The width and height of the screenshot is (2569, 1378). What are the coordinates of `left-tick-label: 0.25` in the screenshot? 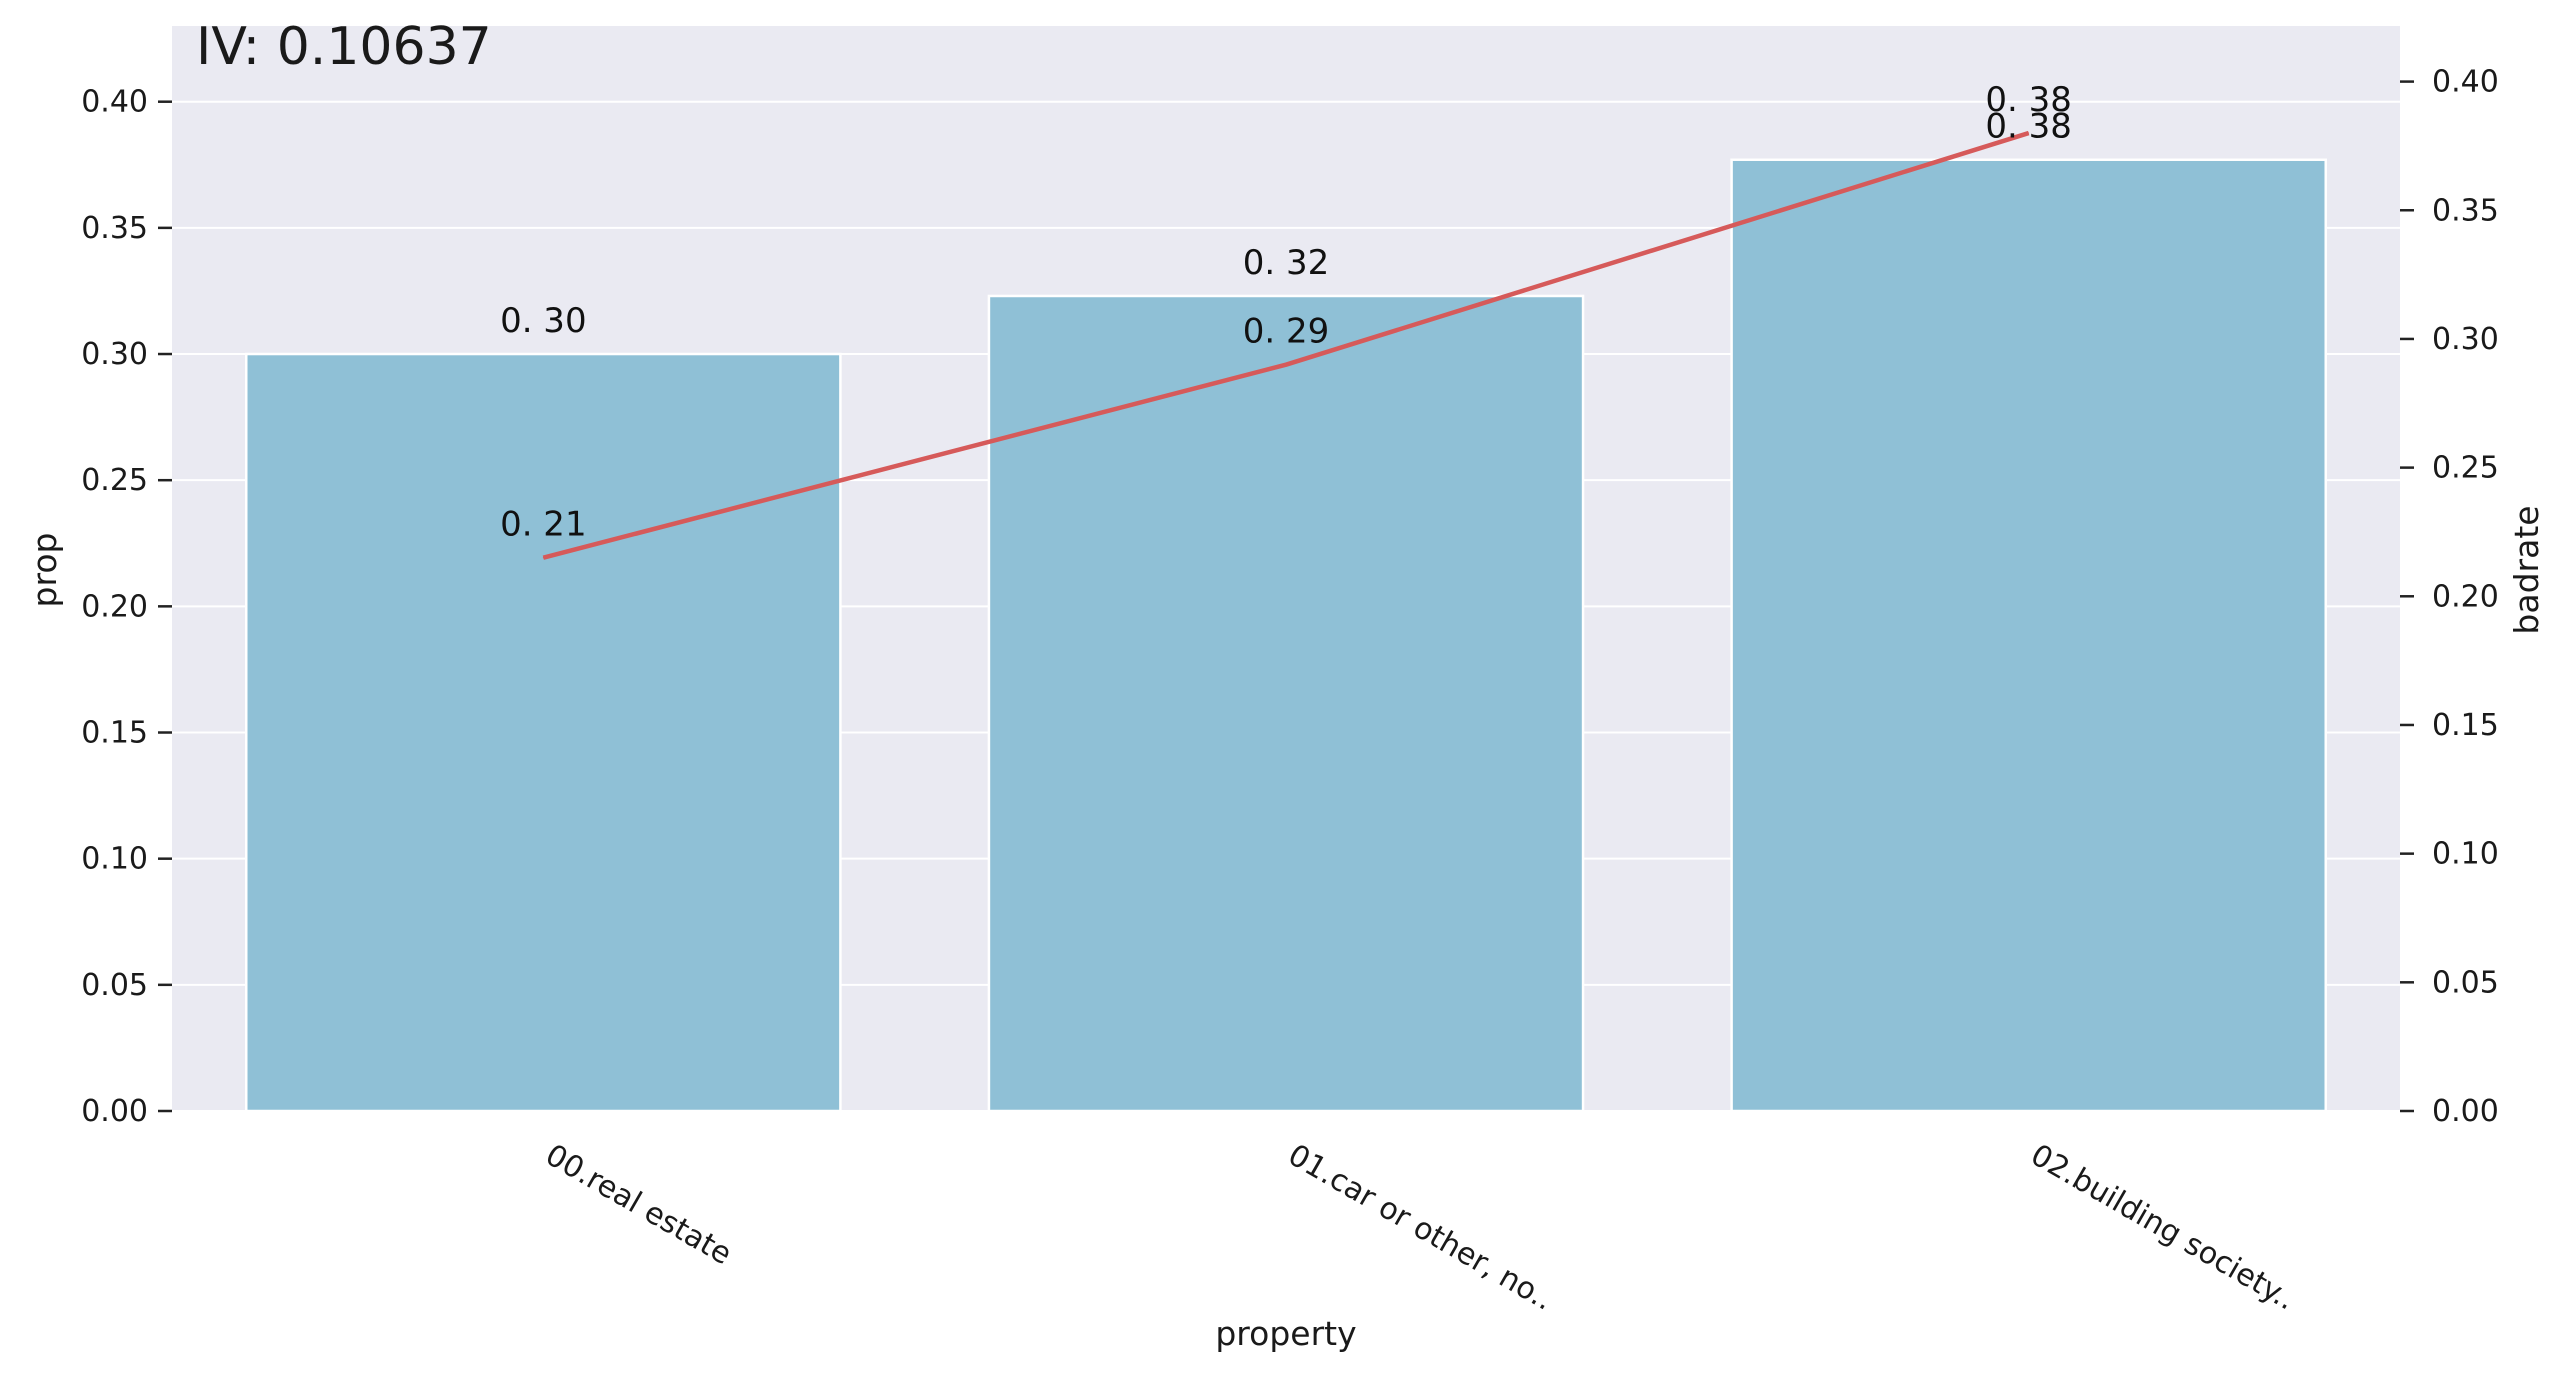 It's located at (114, 480).